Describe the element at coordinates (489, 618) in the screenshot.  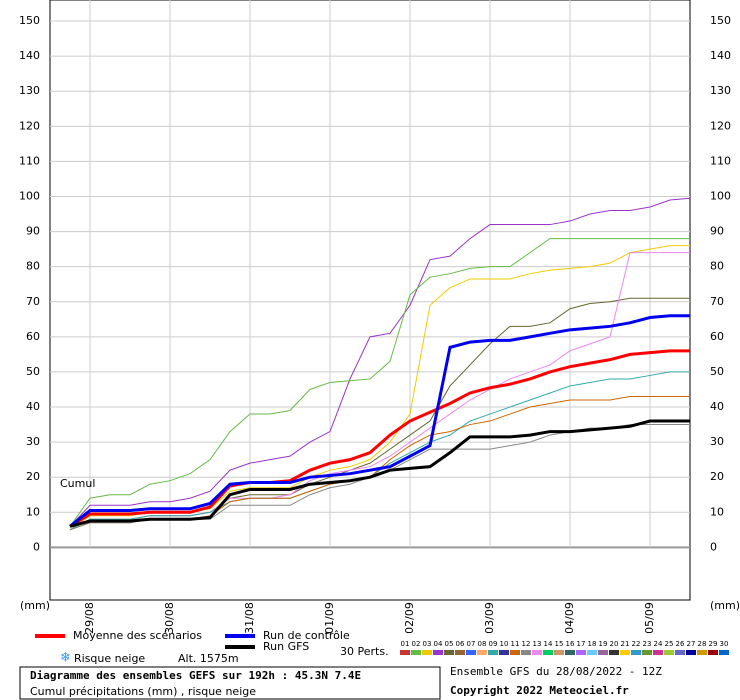
I see `x-tick-label: 03/09` at that location.